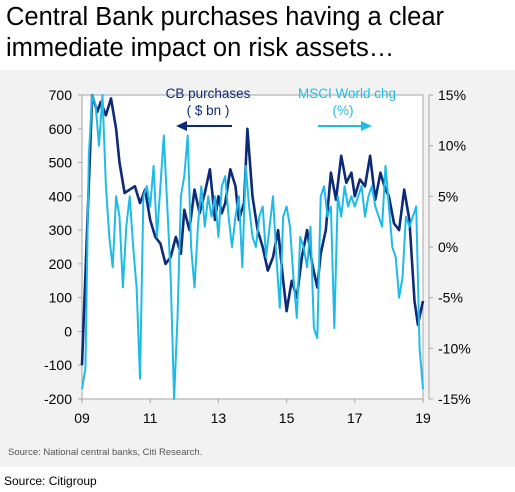 The height and width of the screenshot is (492, 515). I want to click on x-tick-label: 15, so click(287, 418).